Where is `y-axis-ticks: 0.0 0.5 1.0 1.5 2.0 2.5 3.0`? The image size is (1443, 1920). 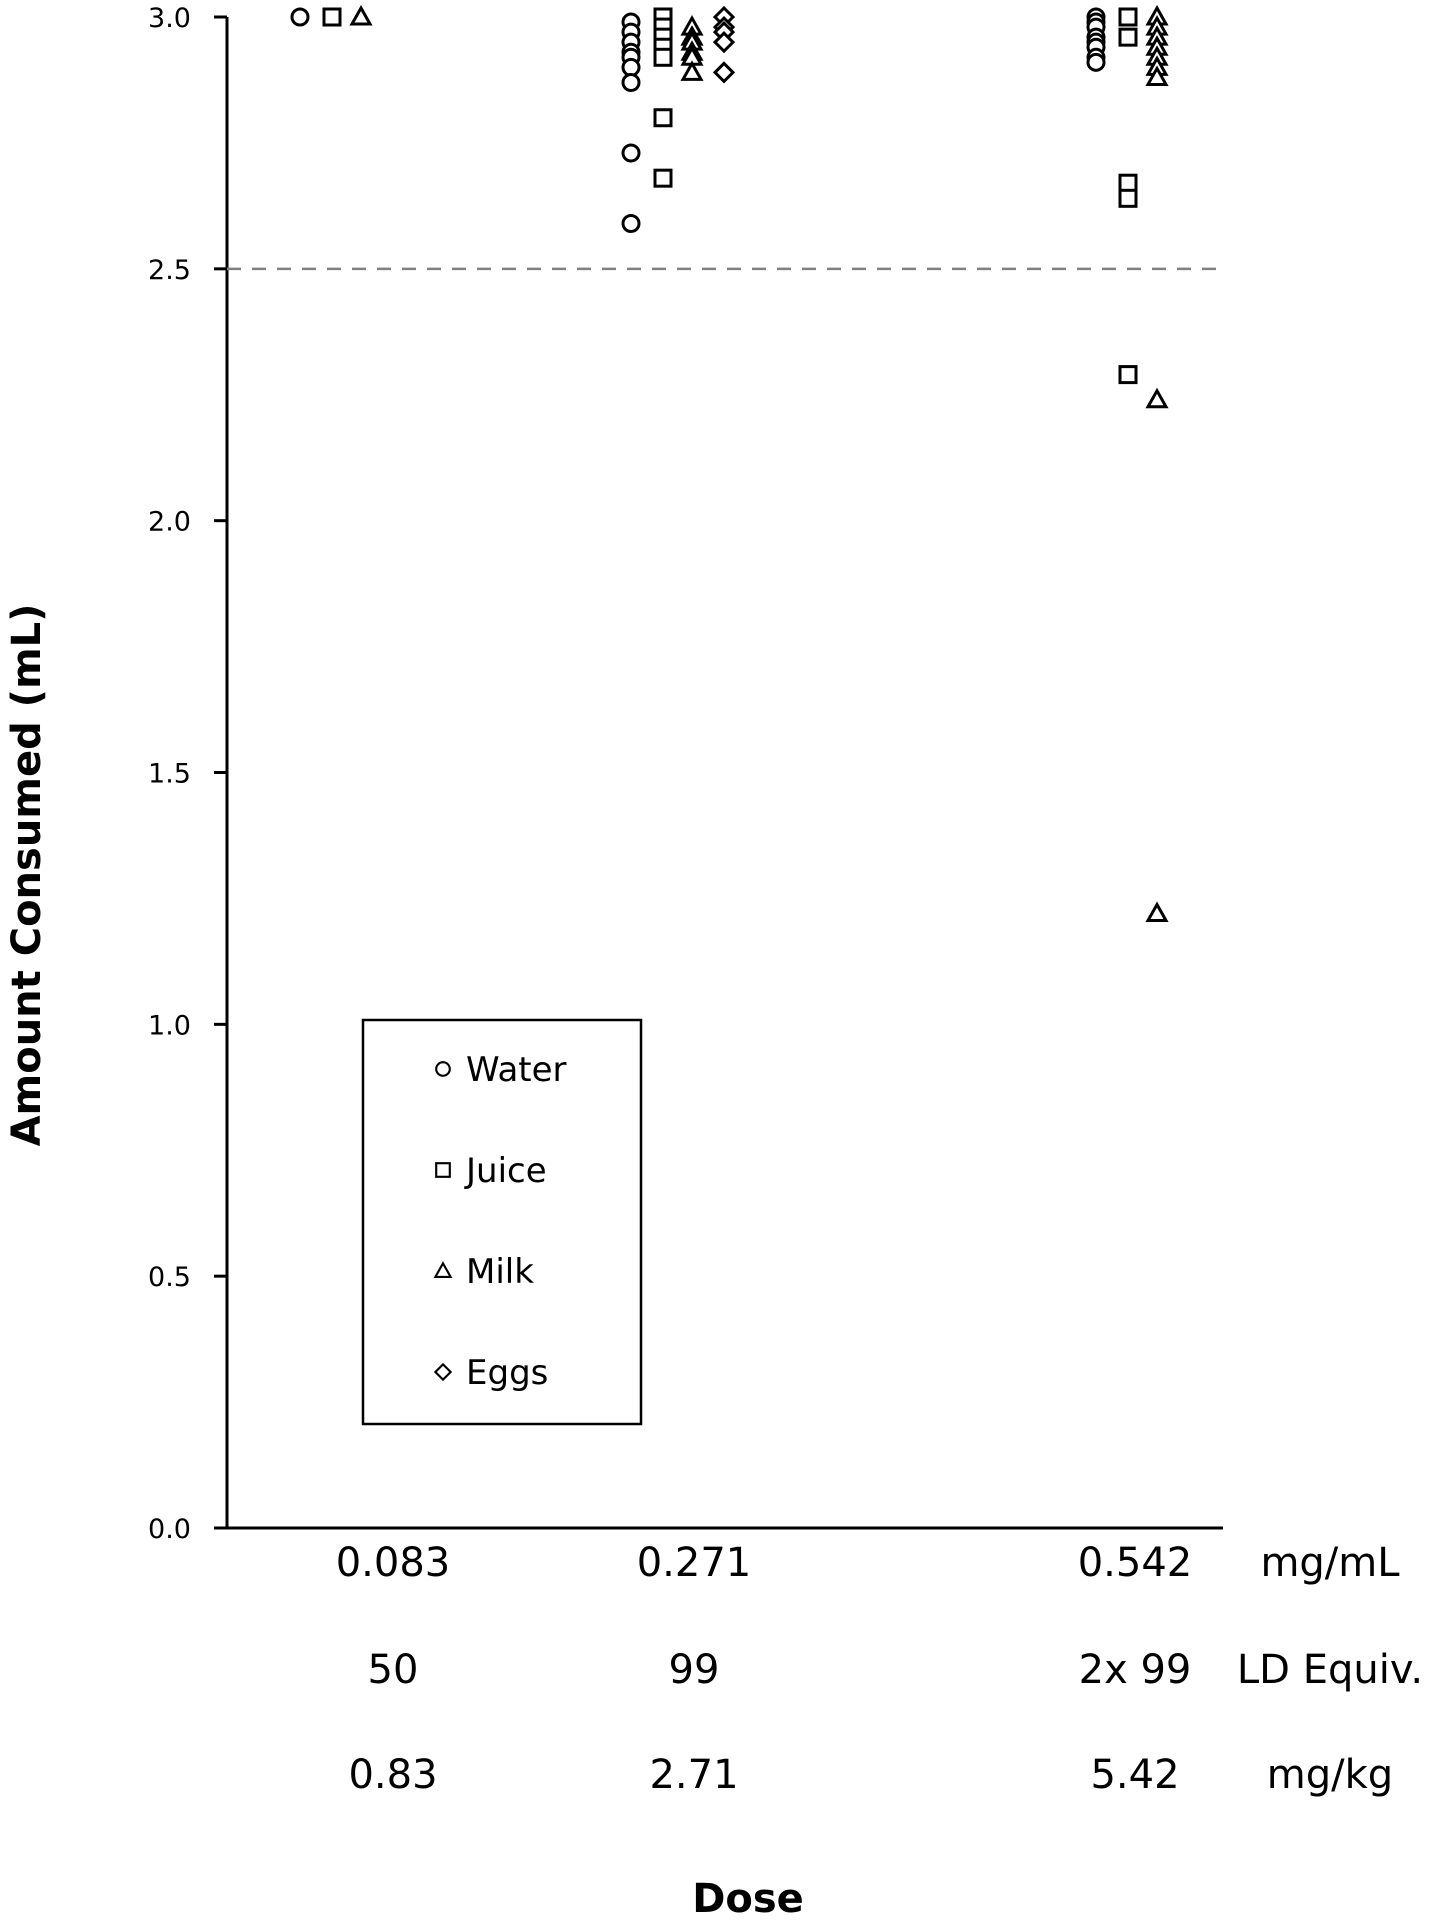 y-axis-ticks: 0.0 0.5 1.0 1.5 2.0 2.5 3.0 is located at coordinates (187, 774).